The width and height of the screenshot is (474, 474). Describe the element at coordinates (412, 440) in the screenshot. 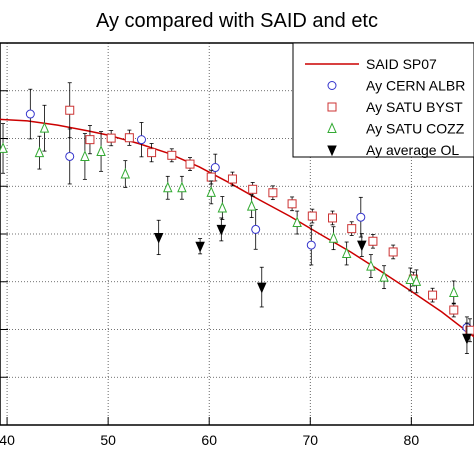

I see `x-tick-label: 80` at that location.